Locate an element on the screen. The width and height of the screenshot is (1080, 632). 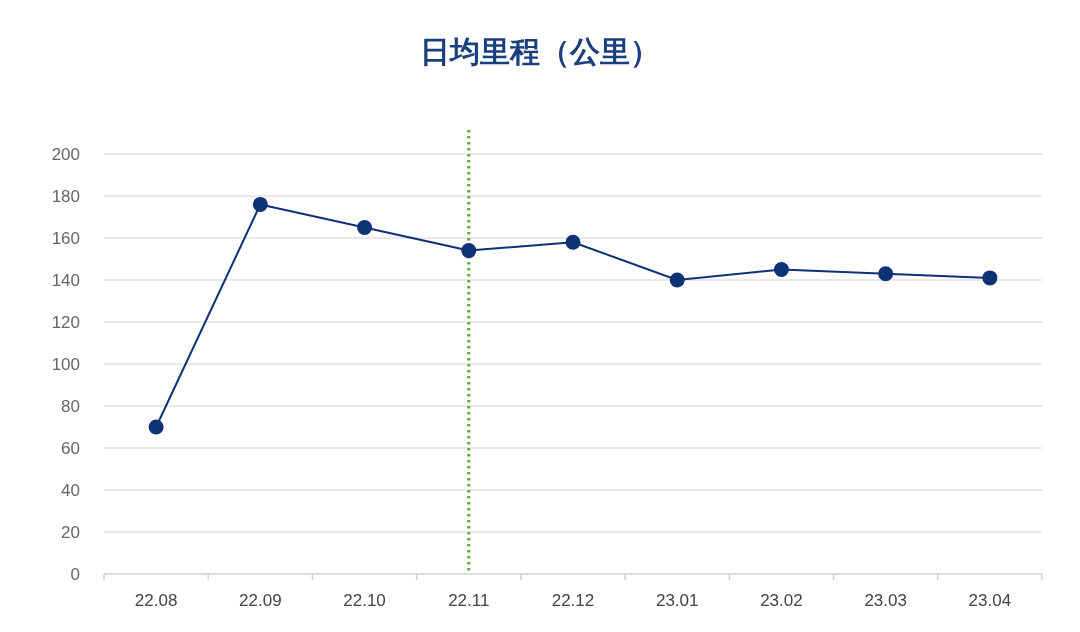
x-tick-label: 23.04 is located at coordinates (990, 600).